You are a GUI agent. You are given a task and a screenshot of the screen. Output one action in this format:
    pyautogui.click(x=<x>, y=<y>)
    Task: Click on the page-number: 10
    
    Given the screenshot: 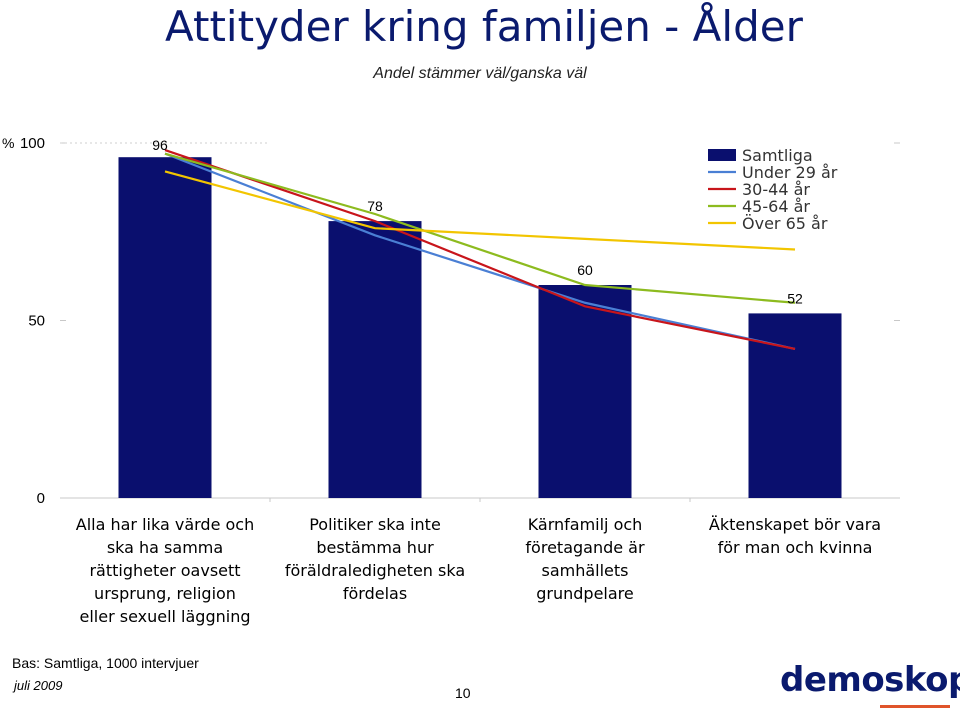 What is the action you would take?
    pyautogui.click(x=463, y=693)
    